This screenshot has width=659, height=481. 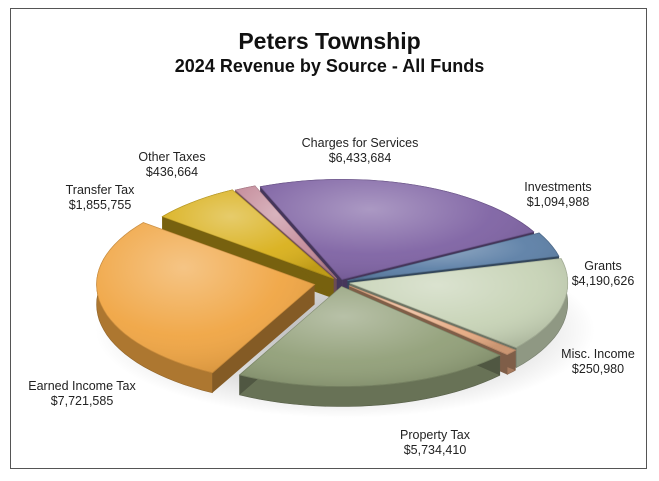 What do you see at coordinates (82, 401) in the screenshot?
I see `slice-value-earned-income-tax: $7,721,585` at bounding box center [82, 401].